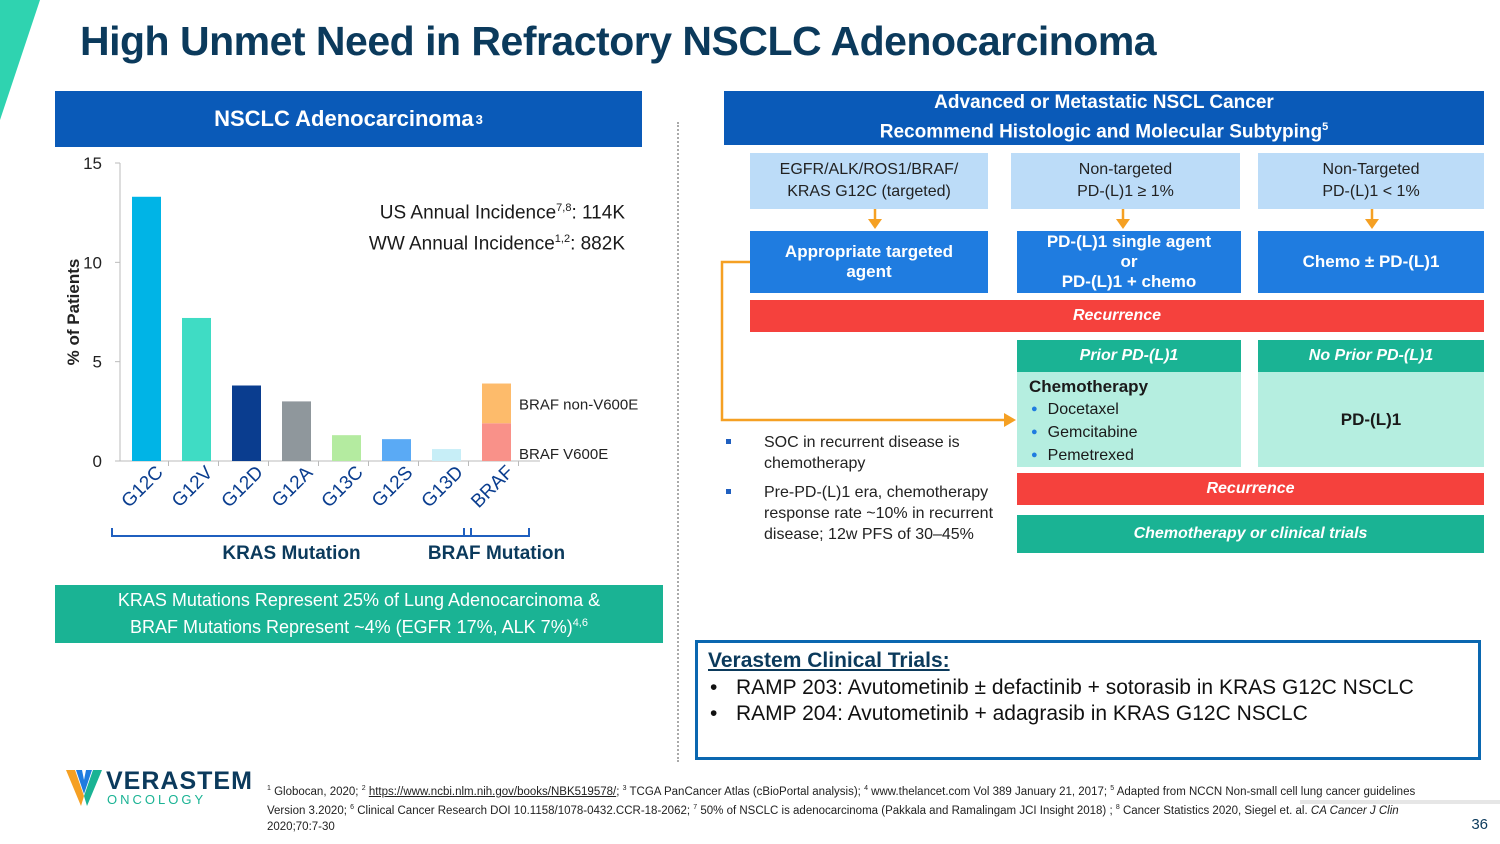 The height and width of the screenshot is (844, 1500). What do you see at coordinates (301, 826) in the screenshot?
I see `footnote-part: 2020;70:7-30` at bounding box center [301, 826].